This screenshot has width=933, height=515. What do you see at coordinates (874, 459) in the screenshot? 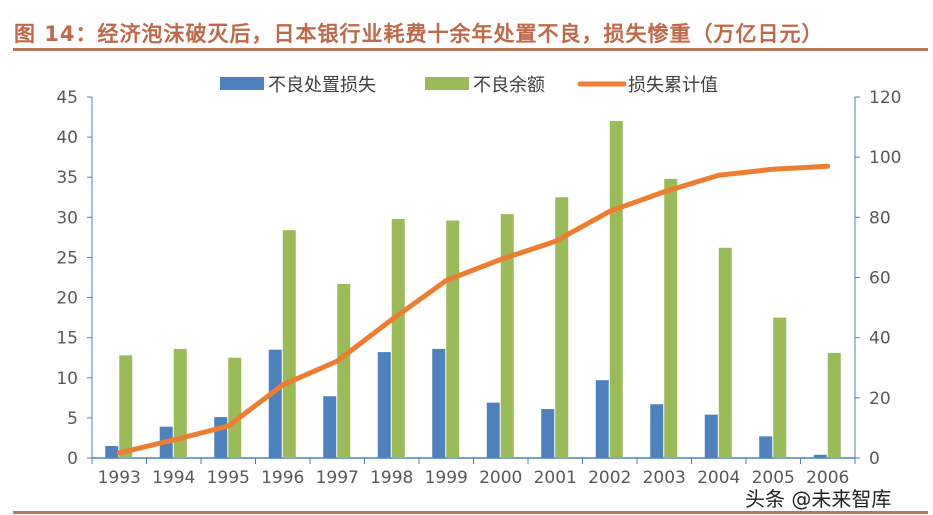
I see `right-tick-label: 0` at bounding box center [874, 459].